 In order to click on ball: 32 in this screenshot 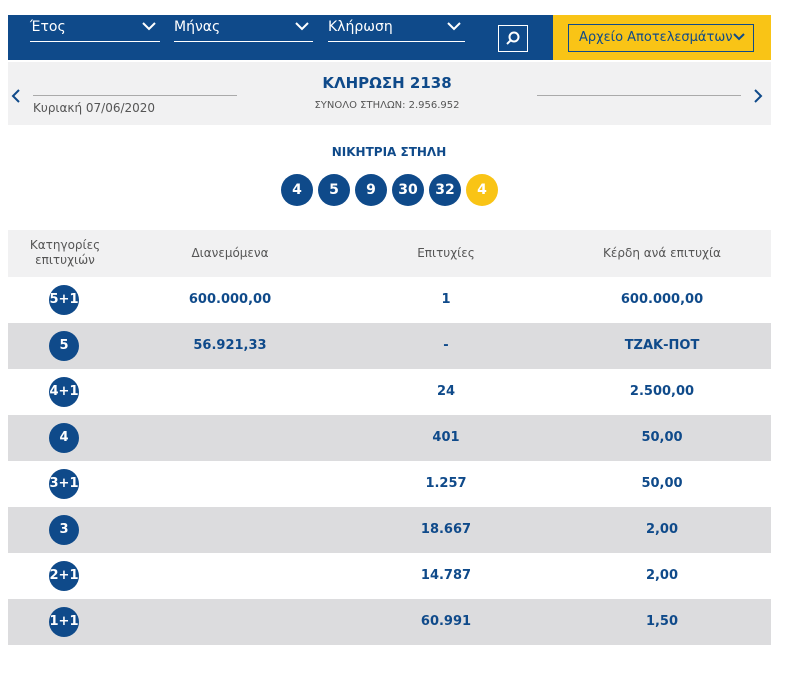, I will do `click(445, 190)`.